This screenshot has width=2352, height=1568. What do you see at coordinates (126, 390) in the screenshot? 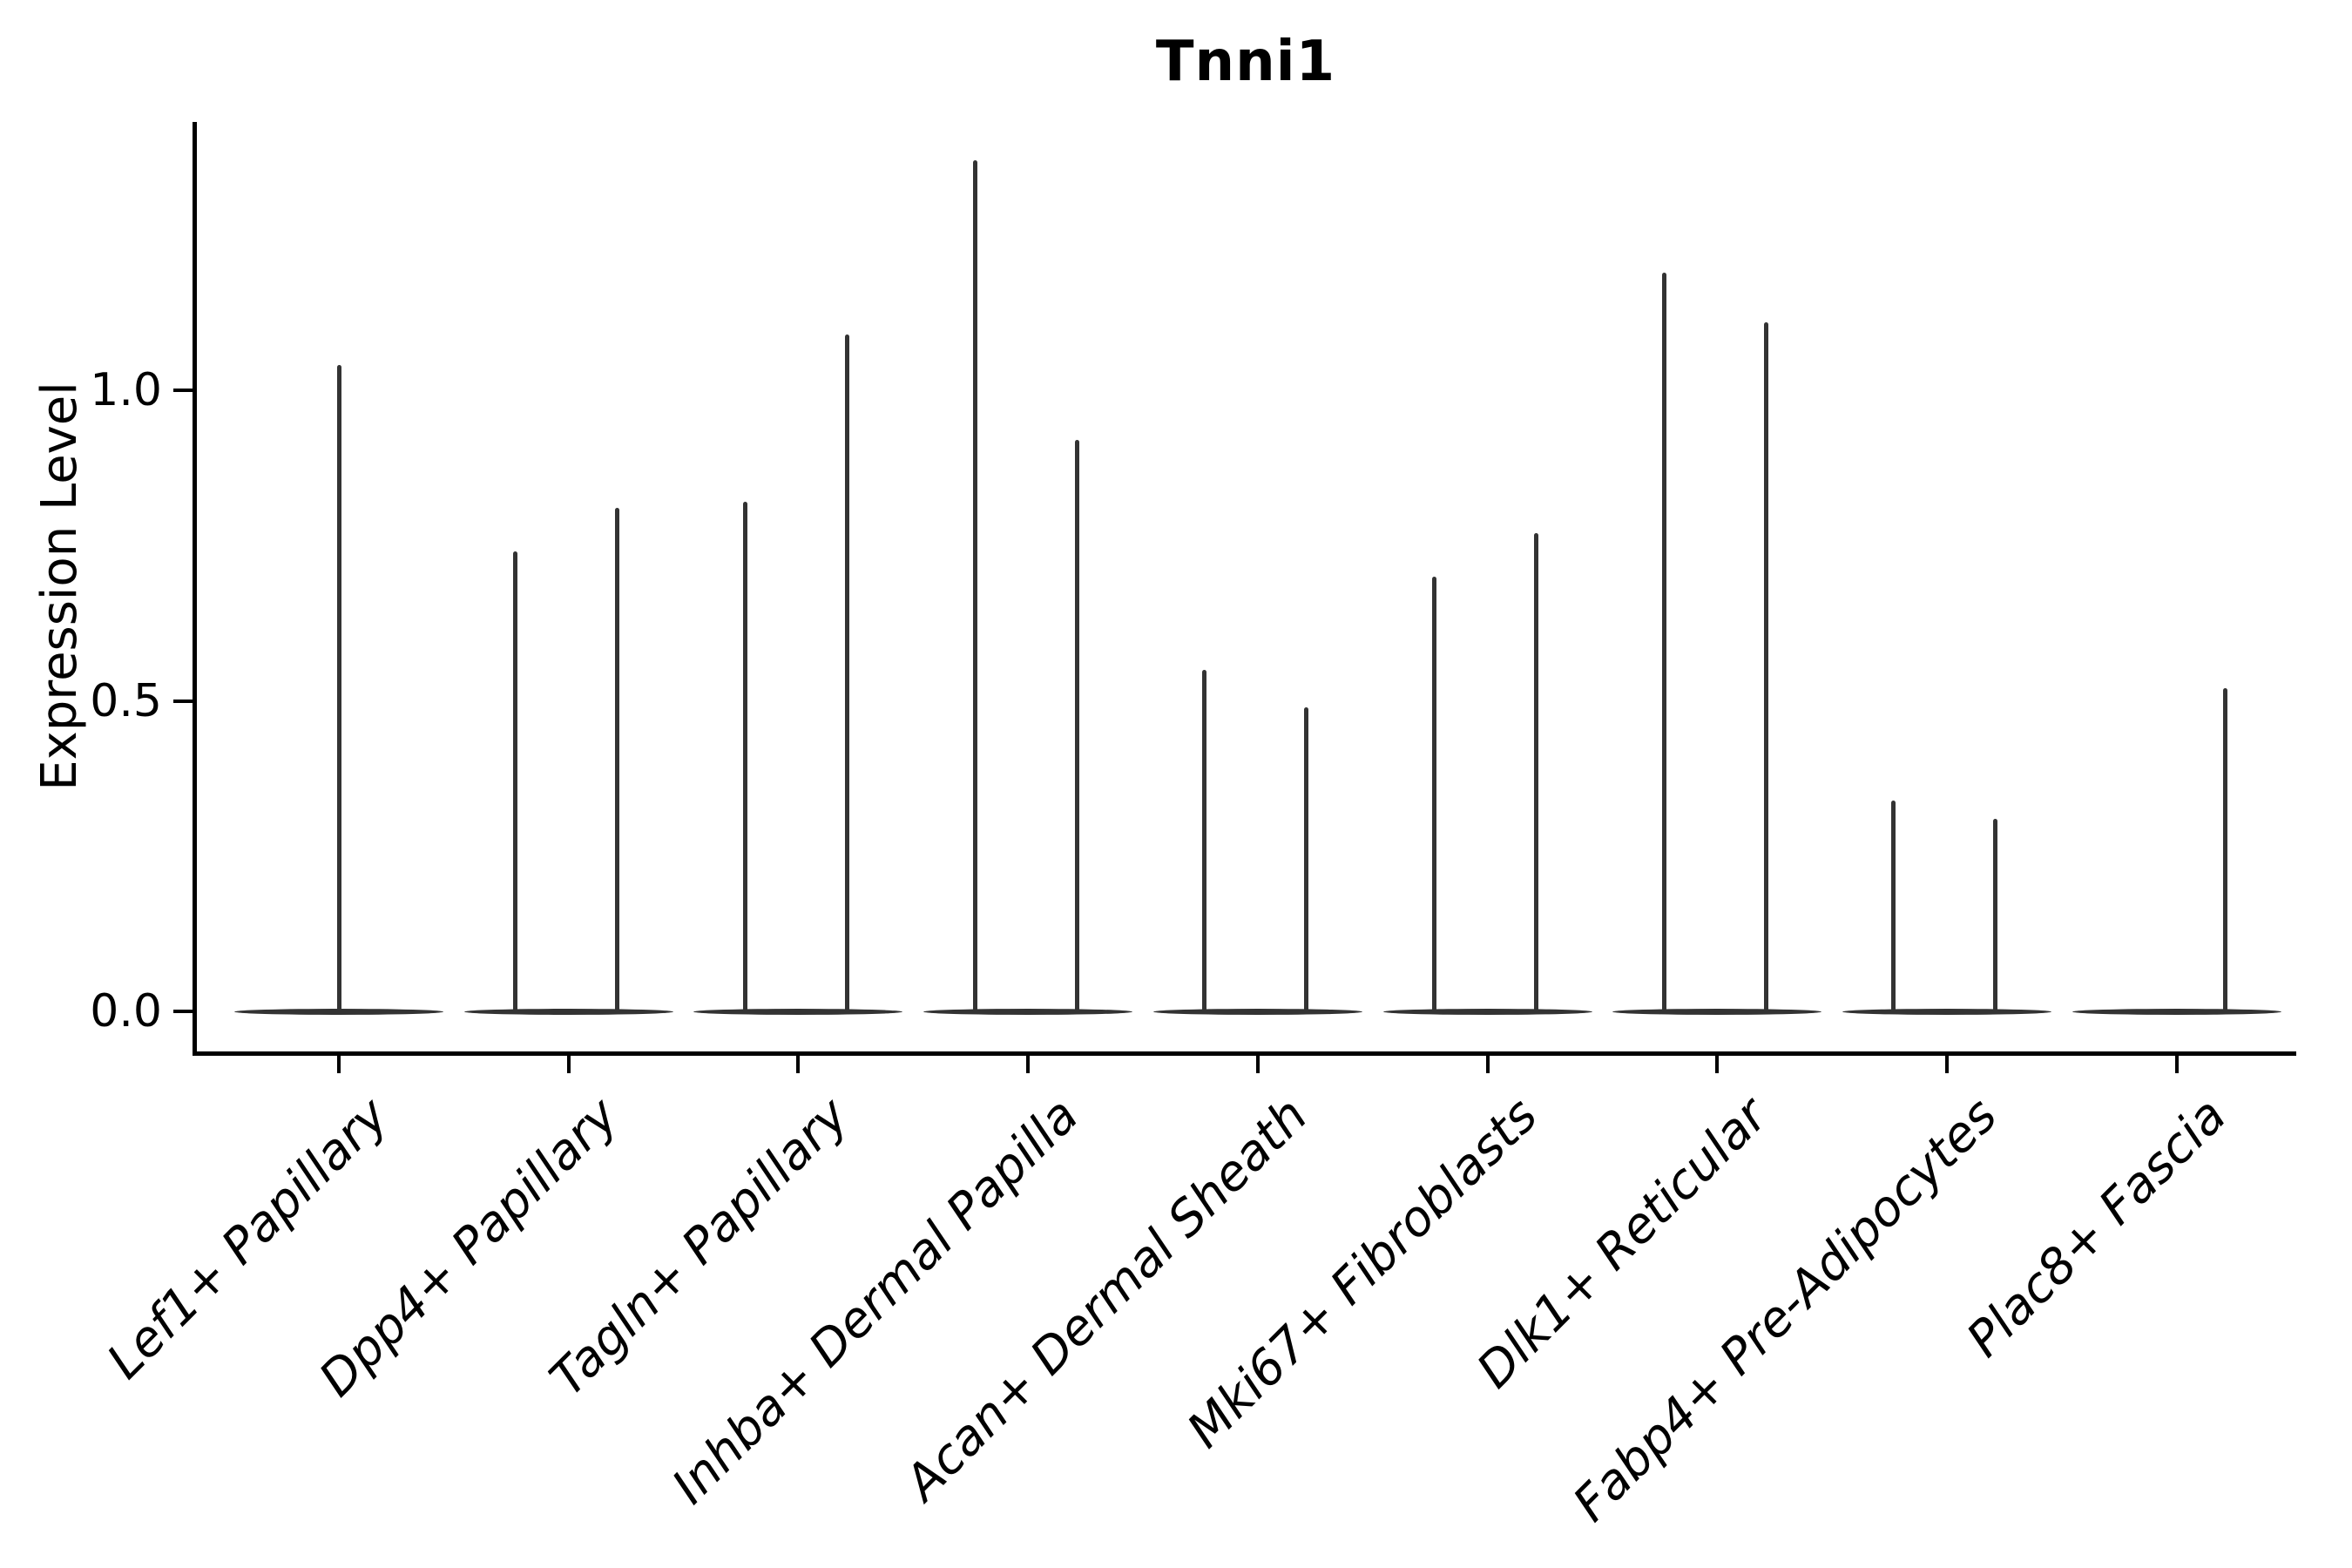
I see `y-tick-label: 1.0` at bounding box center [126, 390].